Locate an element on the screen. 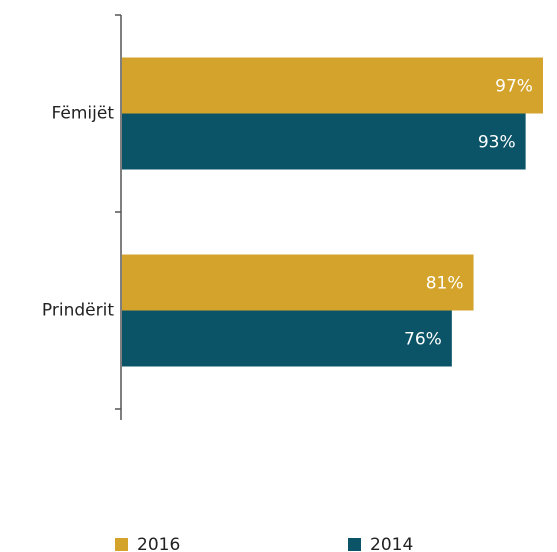  value-label: 93% is located at coordinates (497, 143).